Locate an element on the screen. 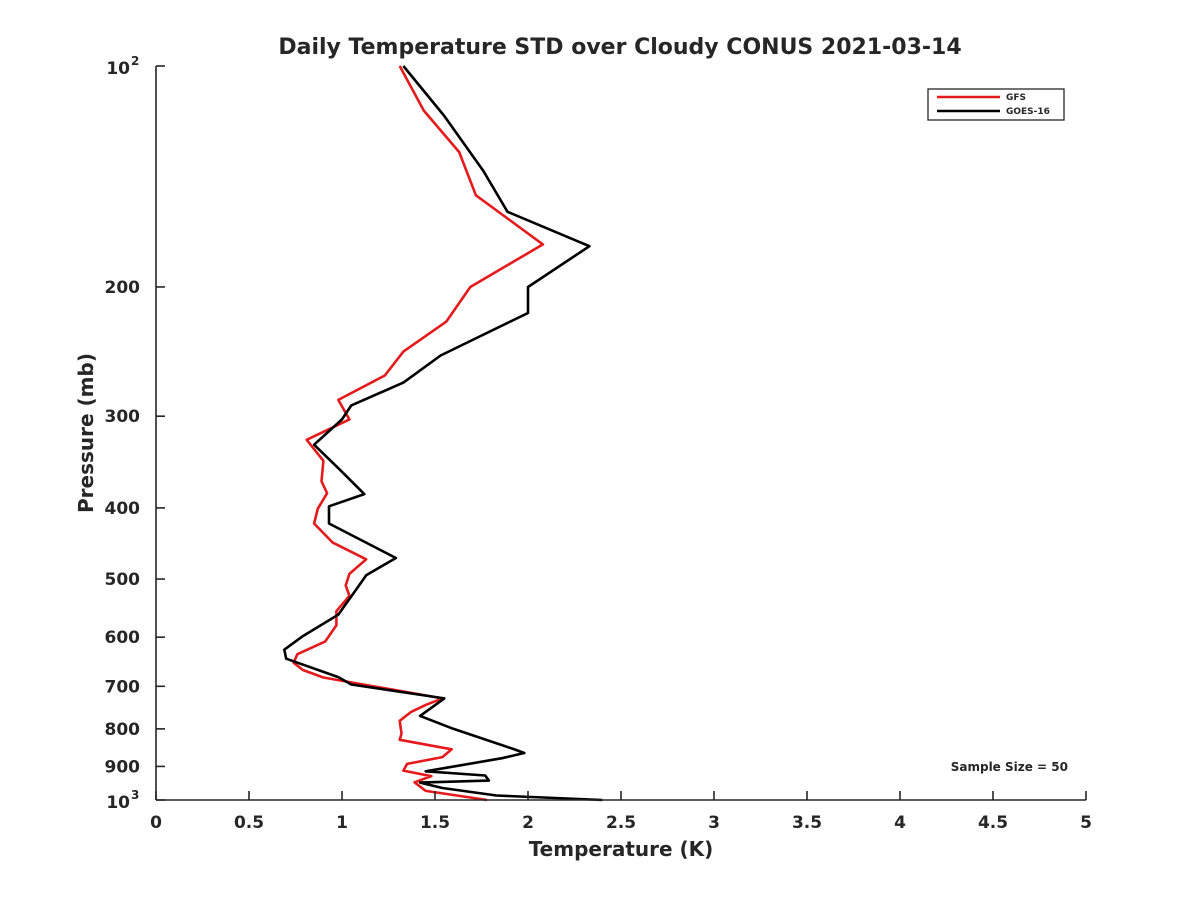  legend-label-goes16: GOES-16 is located at coordinates (1028, 112).